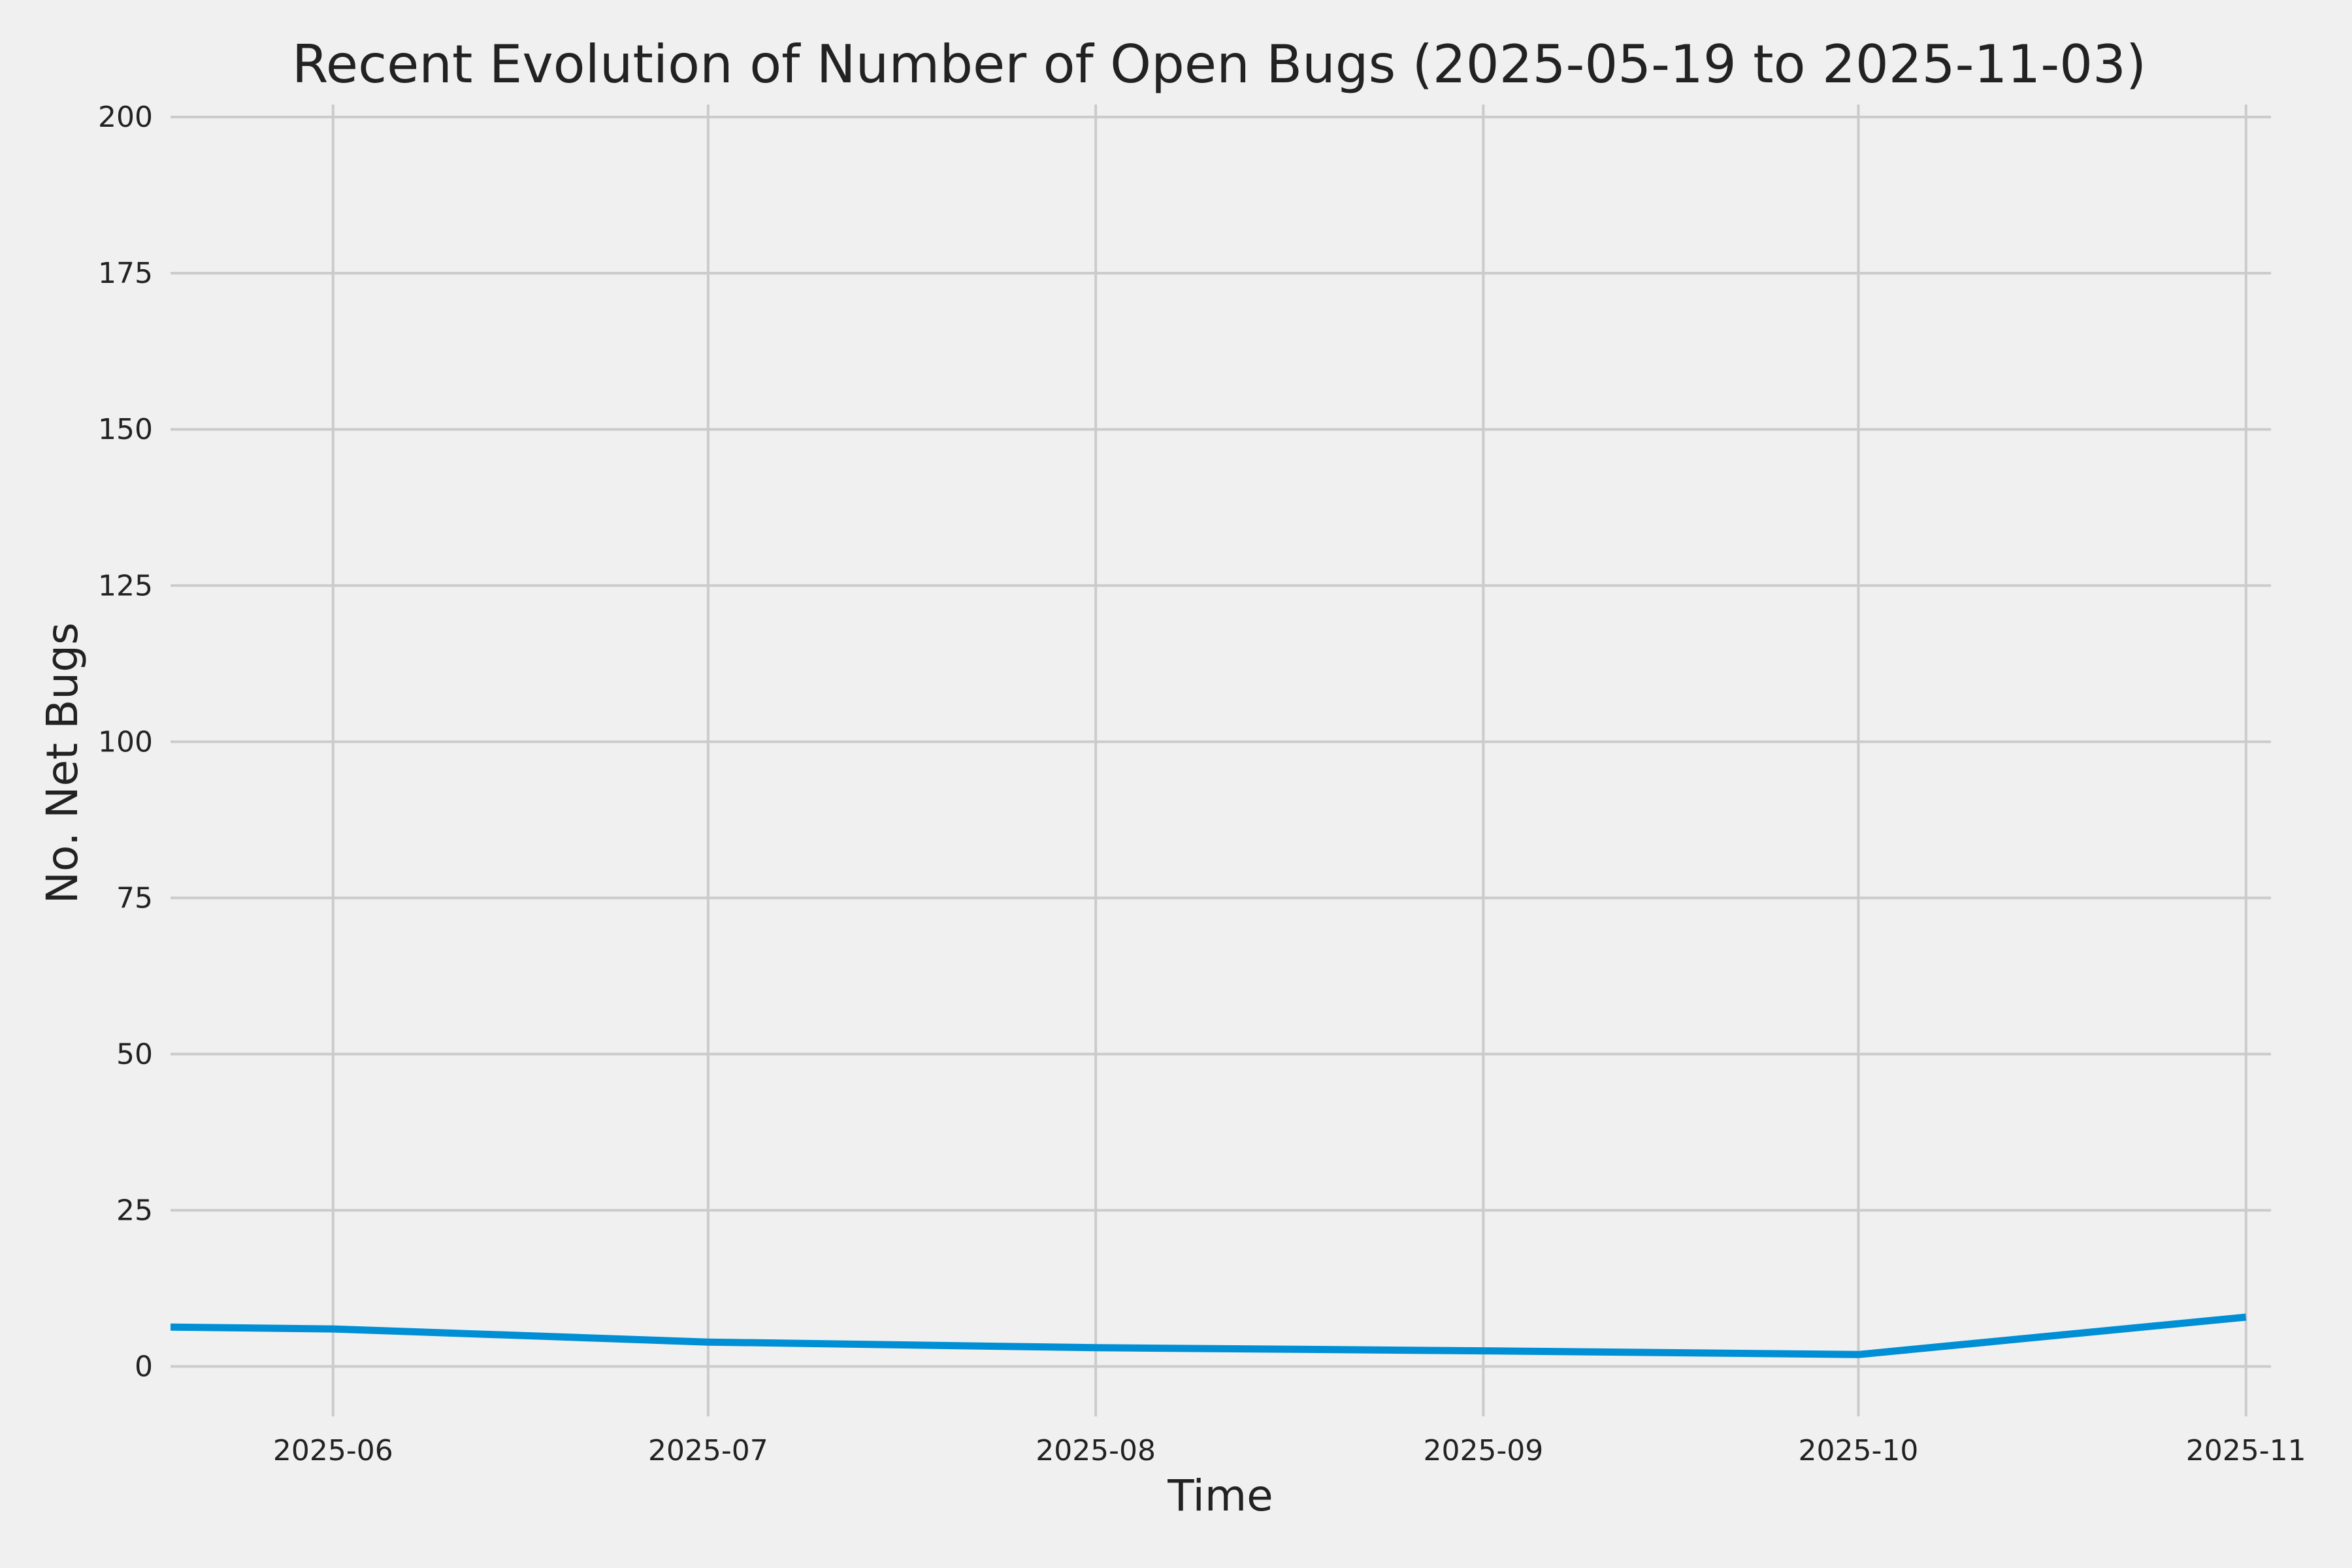 The height and width of the screenshot is (1568, 2352). What do you see at coordinates (1483, 1450) in the screenshot?
I see `x-tick-label: 2025-09` at bounding box center [1483, 1450].